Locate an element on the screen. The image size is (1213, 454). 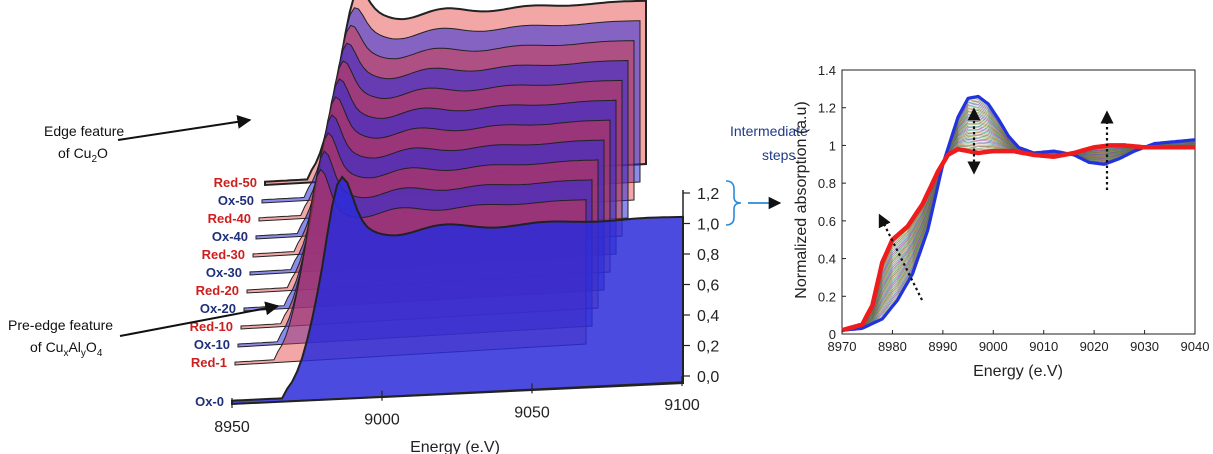
right-y-tick-label: 0.2 is located at coordinates (827, 296).